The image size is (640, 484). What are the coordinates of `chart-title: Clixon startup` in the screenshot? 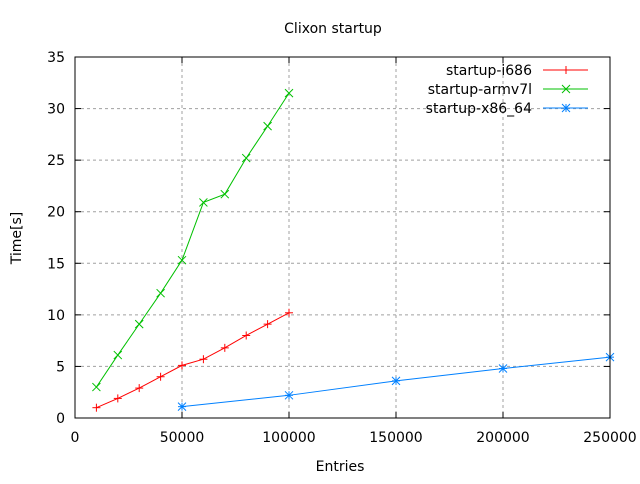 It's located at (333, 29).